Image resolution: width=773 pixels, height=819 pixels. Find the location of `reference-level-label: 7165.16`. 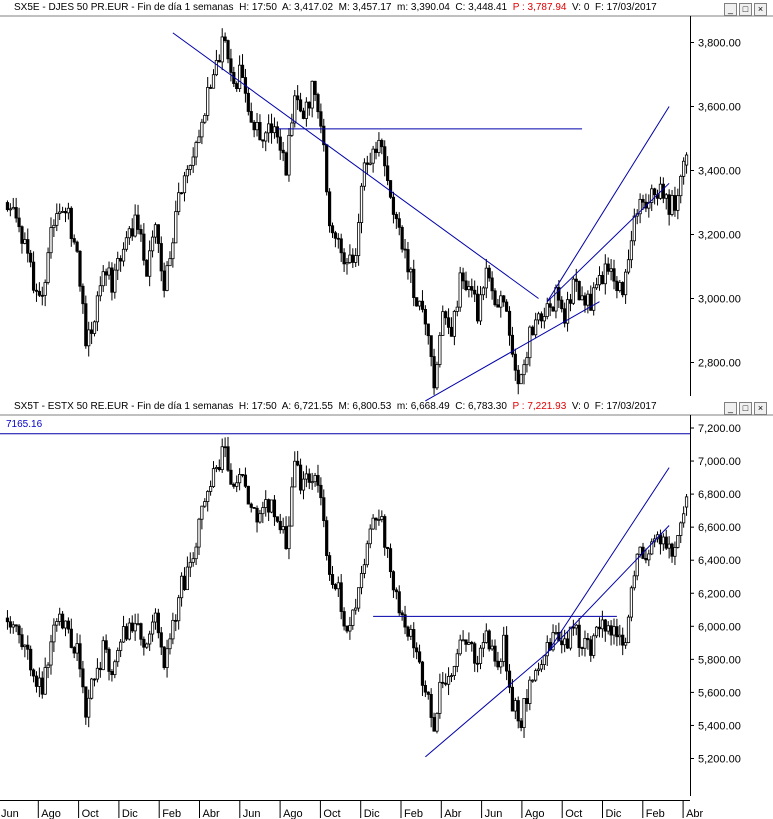

reference-level-label: 7165.16 is located at coordinates (24, 424).